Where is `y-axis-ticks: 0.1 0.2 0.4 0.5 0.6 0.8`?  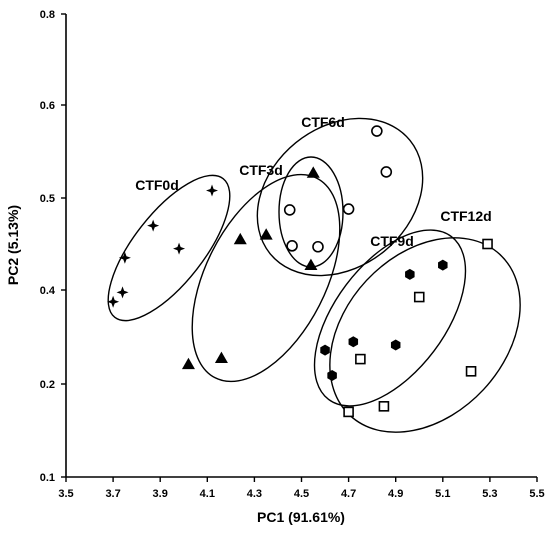
y-axis-ticks: 0.1 0.2 0.4 0.5 0.6 0.8 is located at coordinates (53, 246).